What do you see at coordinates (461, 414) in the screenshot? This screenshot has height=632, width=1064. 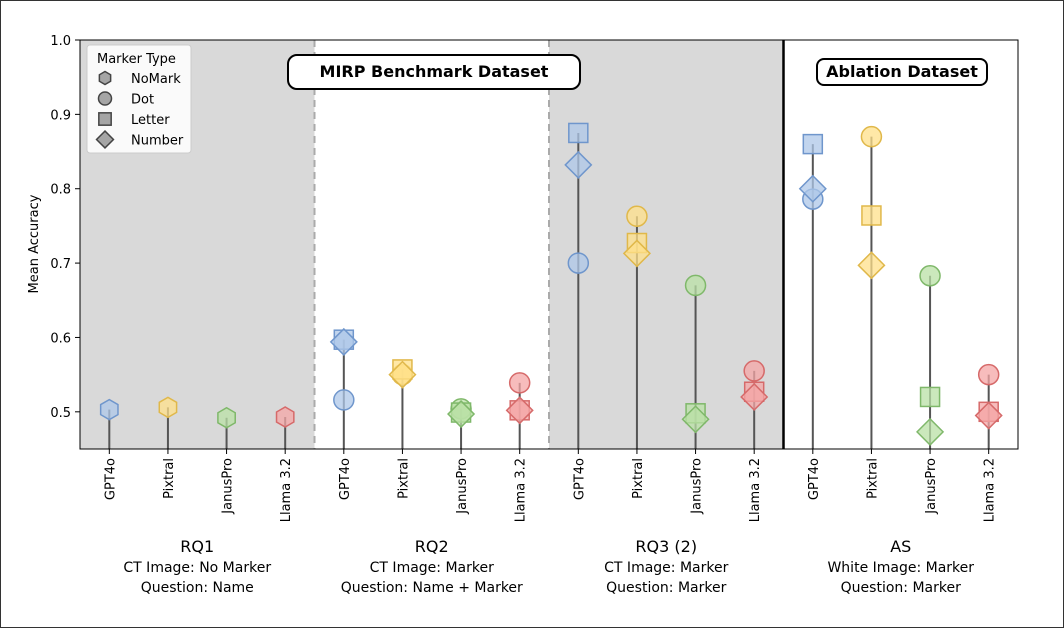 I see `point-1-2-number` at bounding box center [461, 414].